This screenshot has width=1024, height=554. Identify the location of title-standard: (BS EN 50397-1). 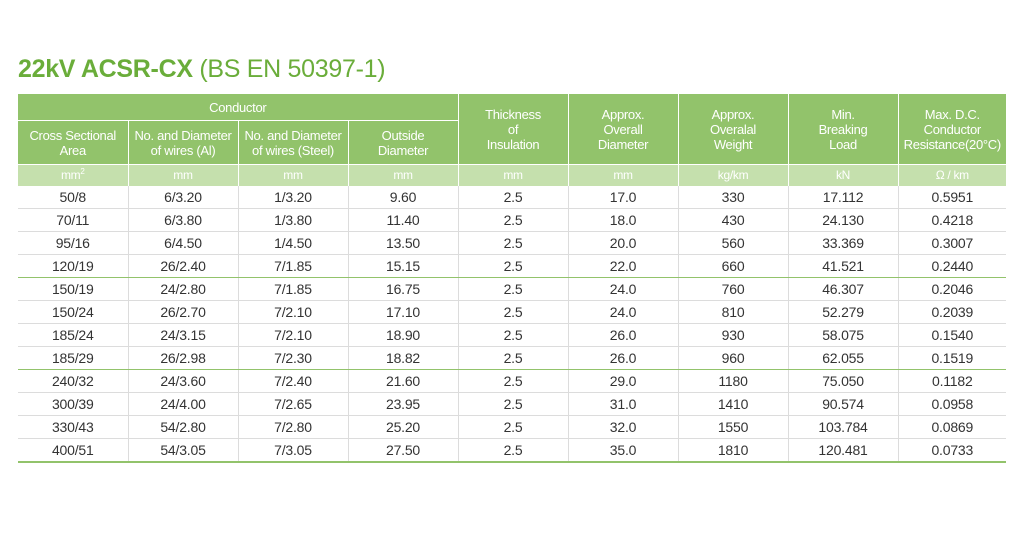
(292, 69).